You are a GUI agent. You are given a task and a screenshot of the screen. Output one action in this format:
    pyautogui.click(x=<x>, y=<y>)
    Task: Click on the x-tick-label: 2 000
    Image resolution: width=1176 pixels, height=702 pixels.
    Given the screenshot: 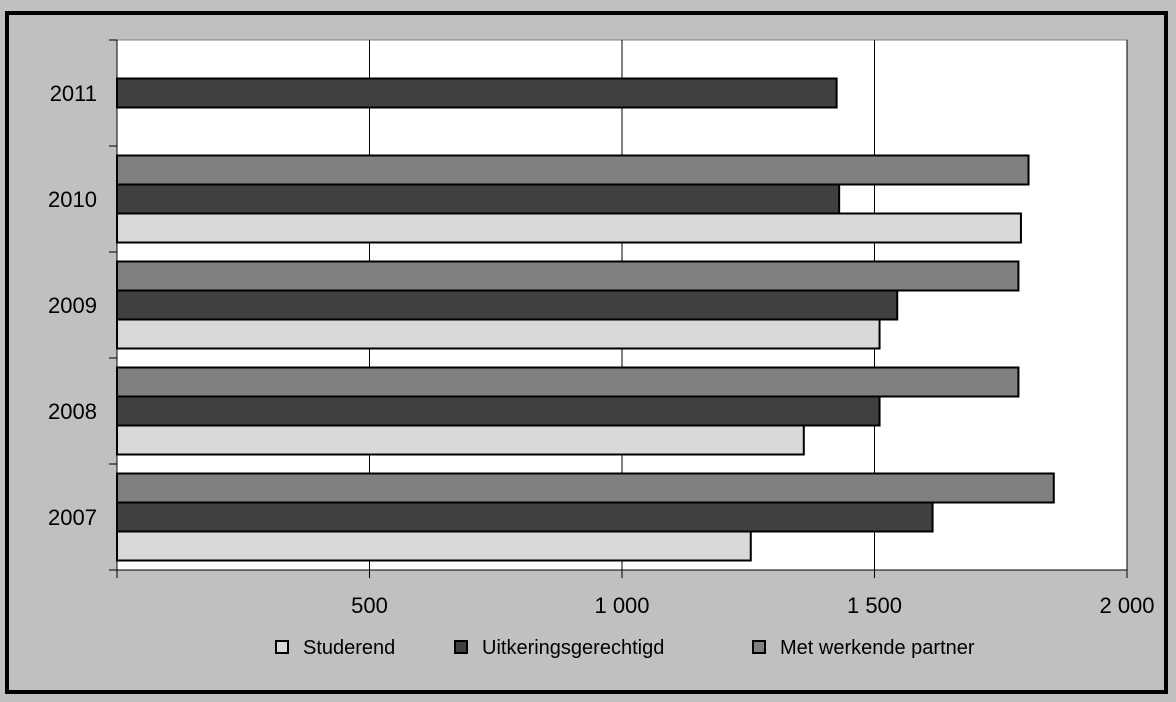 What is the action you would take?
    pyautogui.click(x=1126, y=605)
    